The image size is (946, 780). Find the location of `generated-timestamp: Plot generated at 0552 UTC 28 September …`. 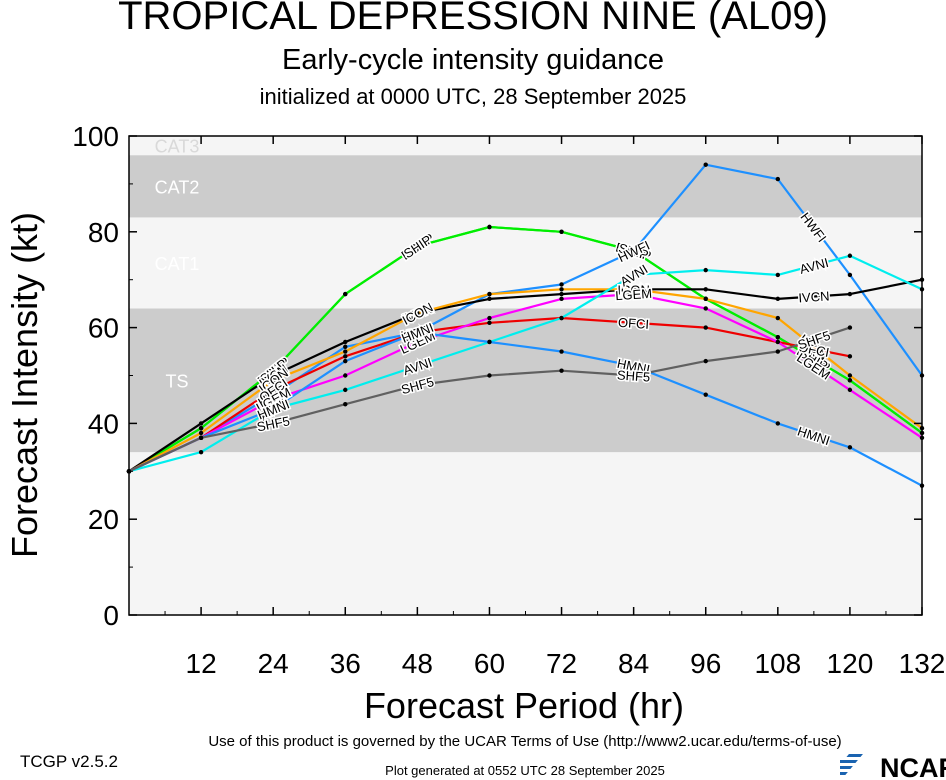

generated-timestamp: Plot generated at 0552 UTC 28 September … is located at coordinates (525, 770).